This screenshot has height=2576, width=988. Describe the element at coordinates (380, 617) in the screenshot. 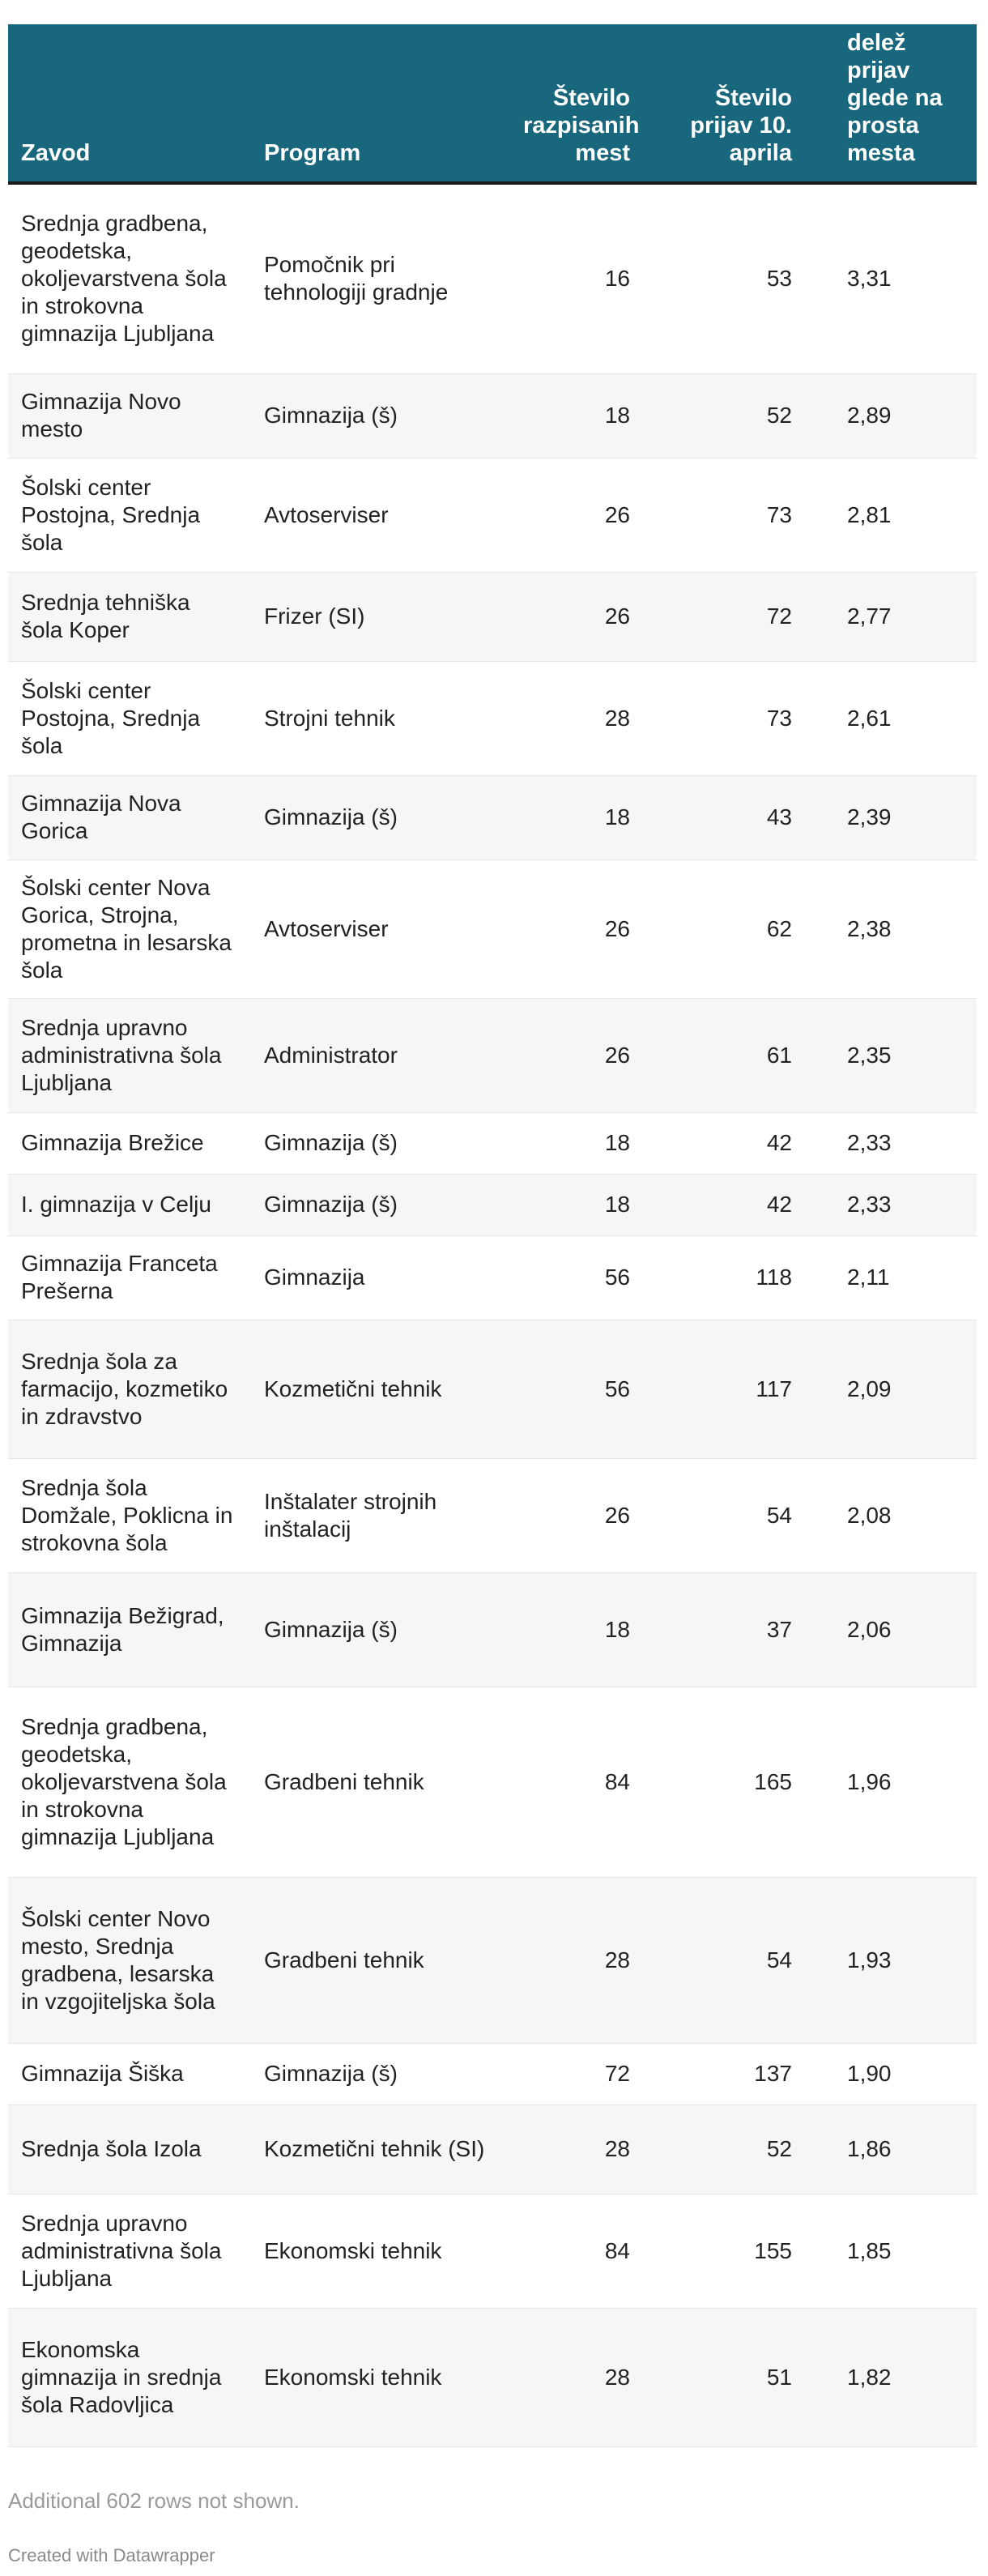

I see `cell-program: Frizer (SI)` at that location.